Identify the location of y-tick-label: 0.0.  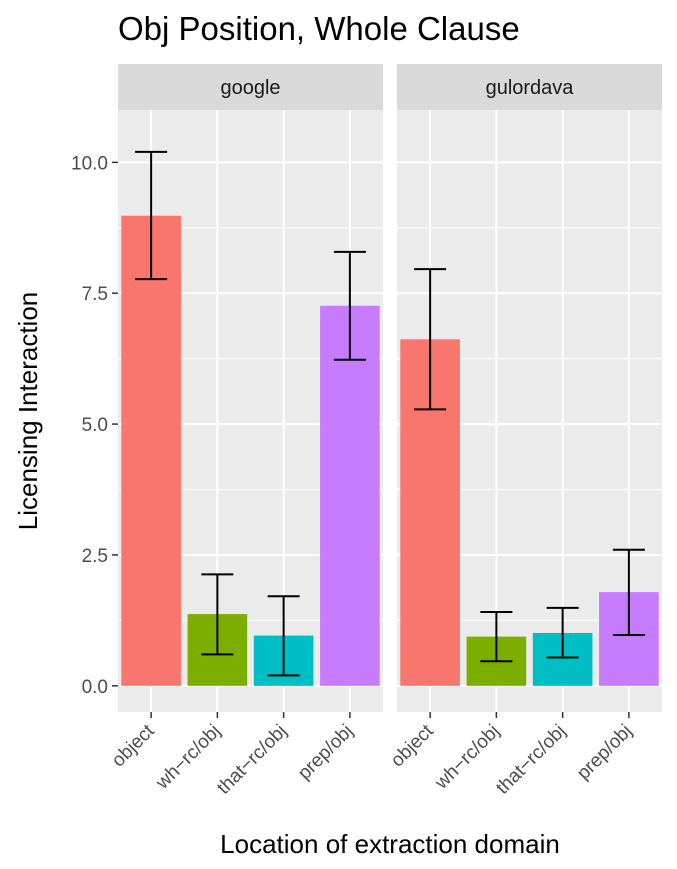
(95, 687).